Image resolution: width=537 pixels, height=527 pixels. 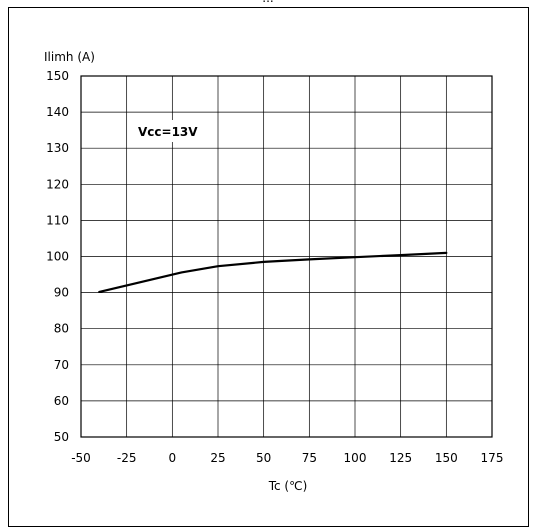 I want to click on y-tick-label: 50, so click(x=61, y=437).